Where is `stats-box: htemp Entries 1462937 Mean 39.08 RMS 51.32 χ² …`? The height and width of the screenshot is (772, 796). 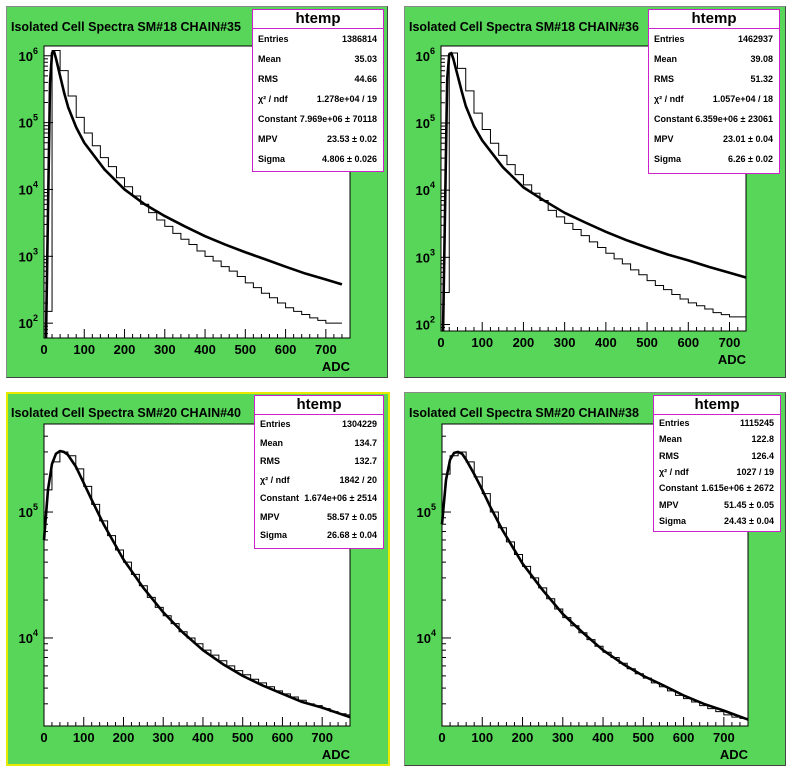 stats-box: htemp Entries 1462937 Mean 39.08 RMS 51.32 χ² … is located at coordinates (714, 91).